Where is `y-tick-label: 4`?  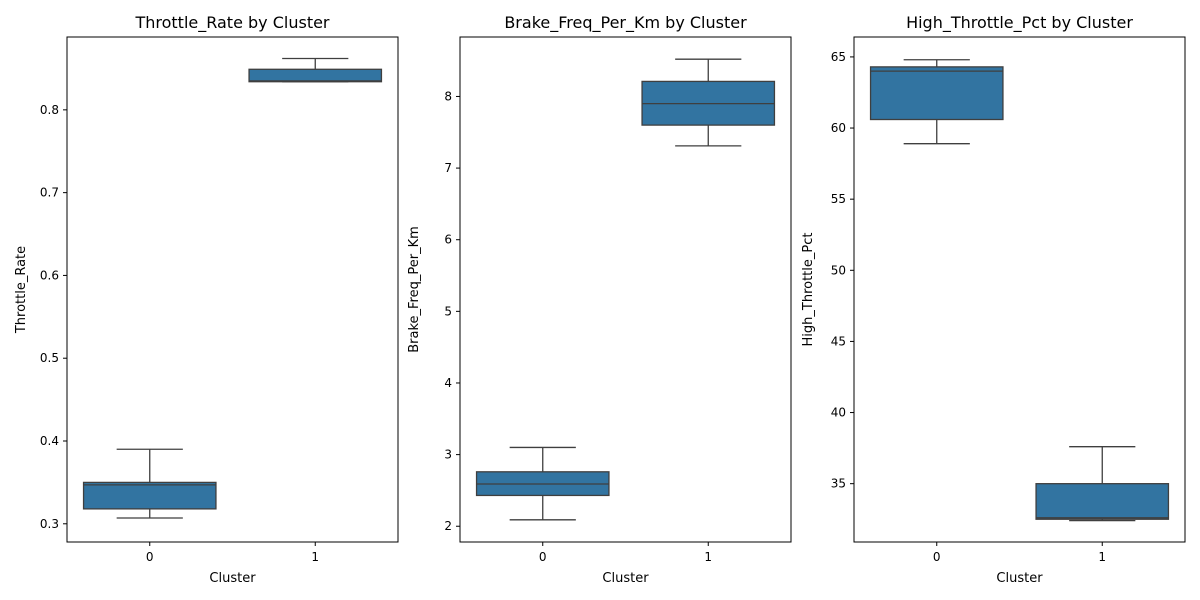
y-tick-label: 4 is located at coordinates (448, 383).